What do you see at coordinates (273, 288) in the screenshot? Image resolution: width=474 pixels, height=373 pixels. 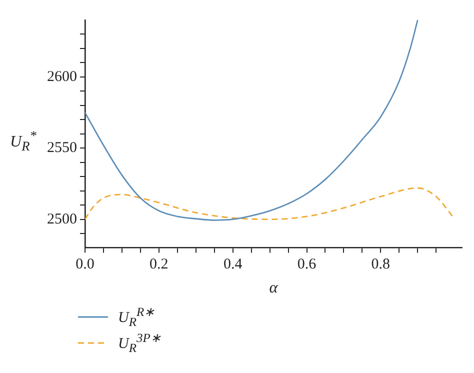 I see `x-axis-title: α` at bounding box center [273, 288].